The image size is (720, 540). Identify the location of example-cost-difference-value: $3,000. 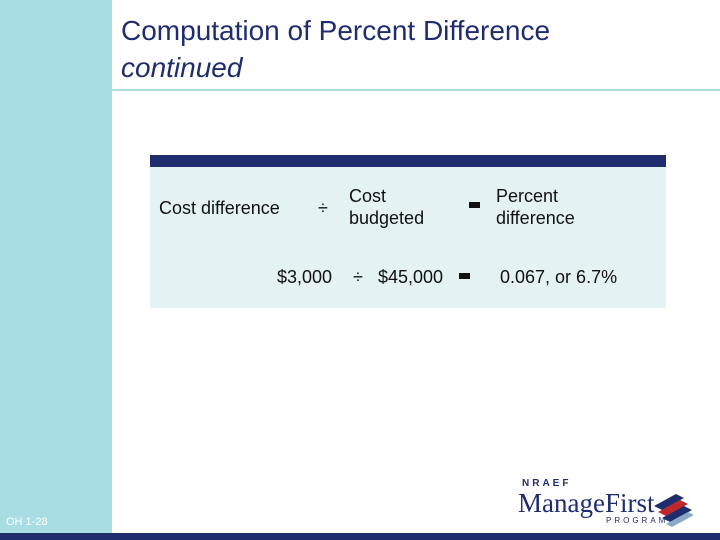
(305, 277).